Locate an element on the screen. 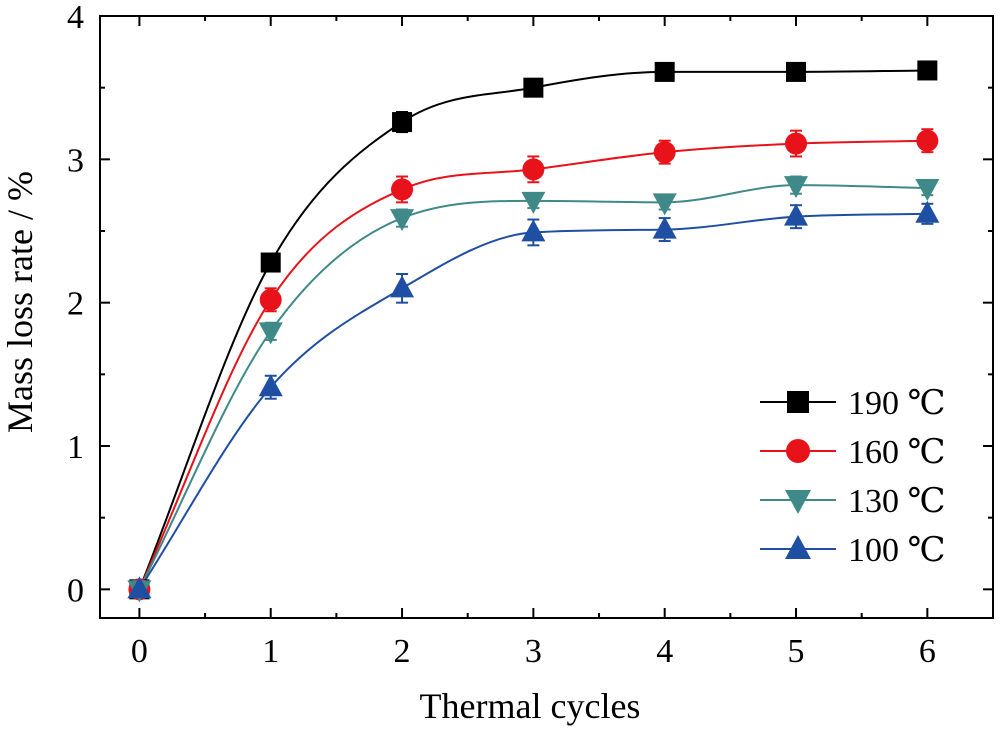 The height and width of the screenshot is (730, 1000). x-tick-label: 0 is located at coordinates (139, 651).